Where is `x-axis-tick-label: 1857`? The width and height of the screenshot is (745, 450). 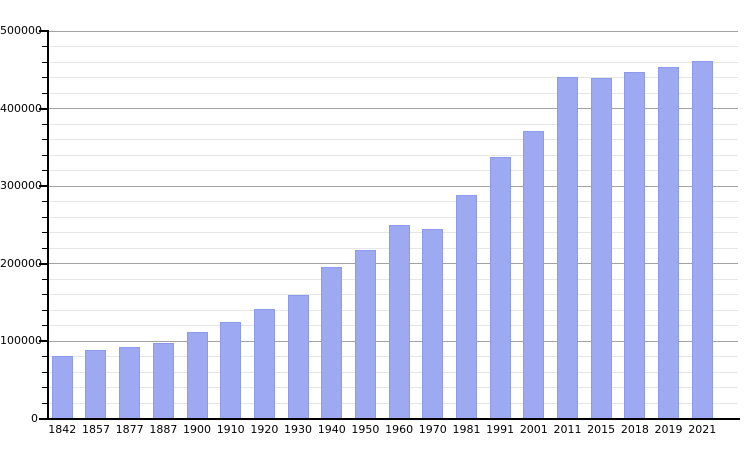
x-axis-tick-label: 1857 is located at coordinates (95, 429).